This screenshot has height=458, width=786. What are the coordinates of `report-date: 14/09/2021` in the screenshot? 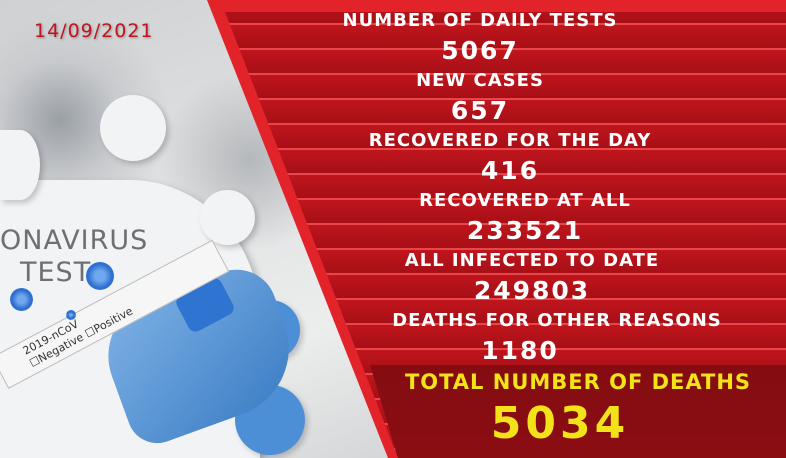 It's located at (94, 31).